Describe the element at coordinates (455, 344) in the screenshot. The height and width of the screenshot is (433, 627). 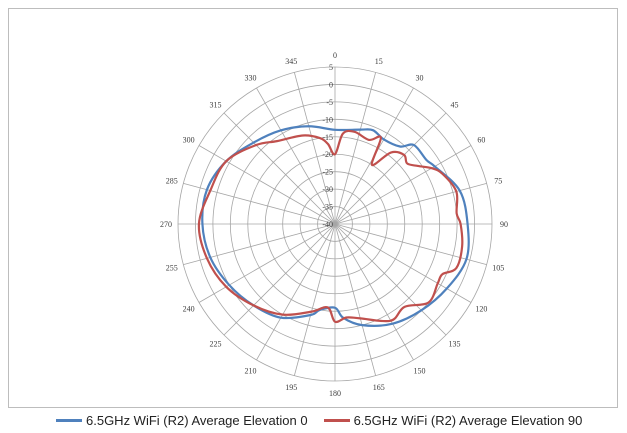
I see `angle-tick-label: 135` at that location.